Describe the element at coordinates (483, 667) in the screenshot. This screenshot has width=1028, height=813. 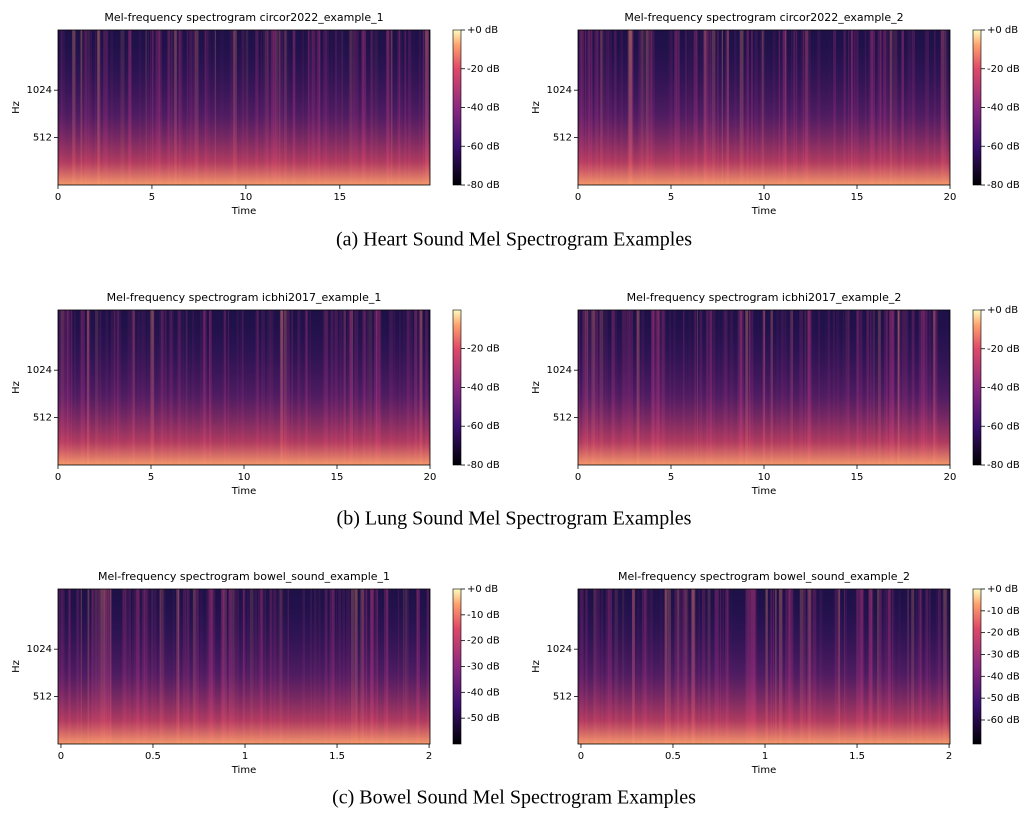
I see `colorbar-tick-label: -30 dB` at that location.